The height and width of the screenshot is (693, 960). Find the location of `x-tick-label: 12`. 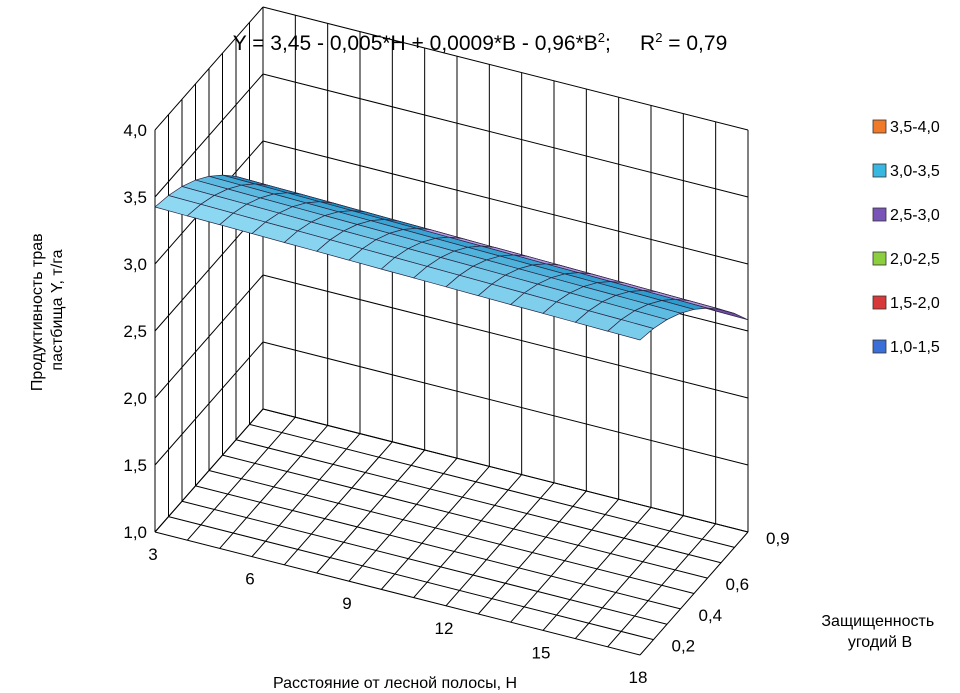

x-tick-label: 12 is located at coordinates (444, 628).